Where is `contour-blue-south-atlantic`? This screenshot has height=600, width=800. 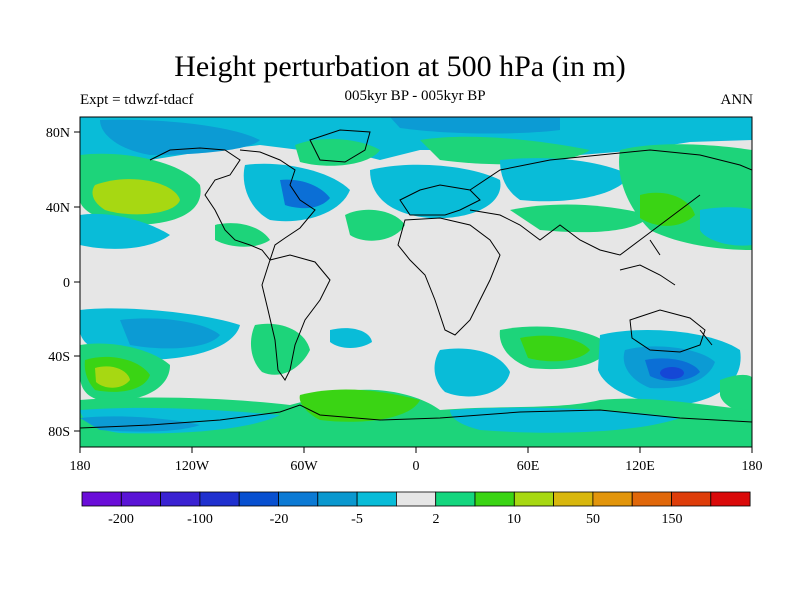 contour-blue-south-atlantic is located at coordinates (351, 338).